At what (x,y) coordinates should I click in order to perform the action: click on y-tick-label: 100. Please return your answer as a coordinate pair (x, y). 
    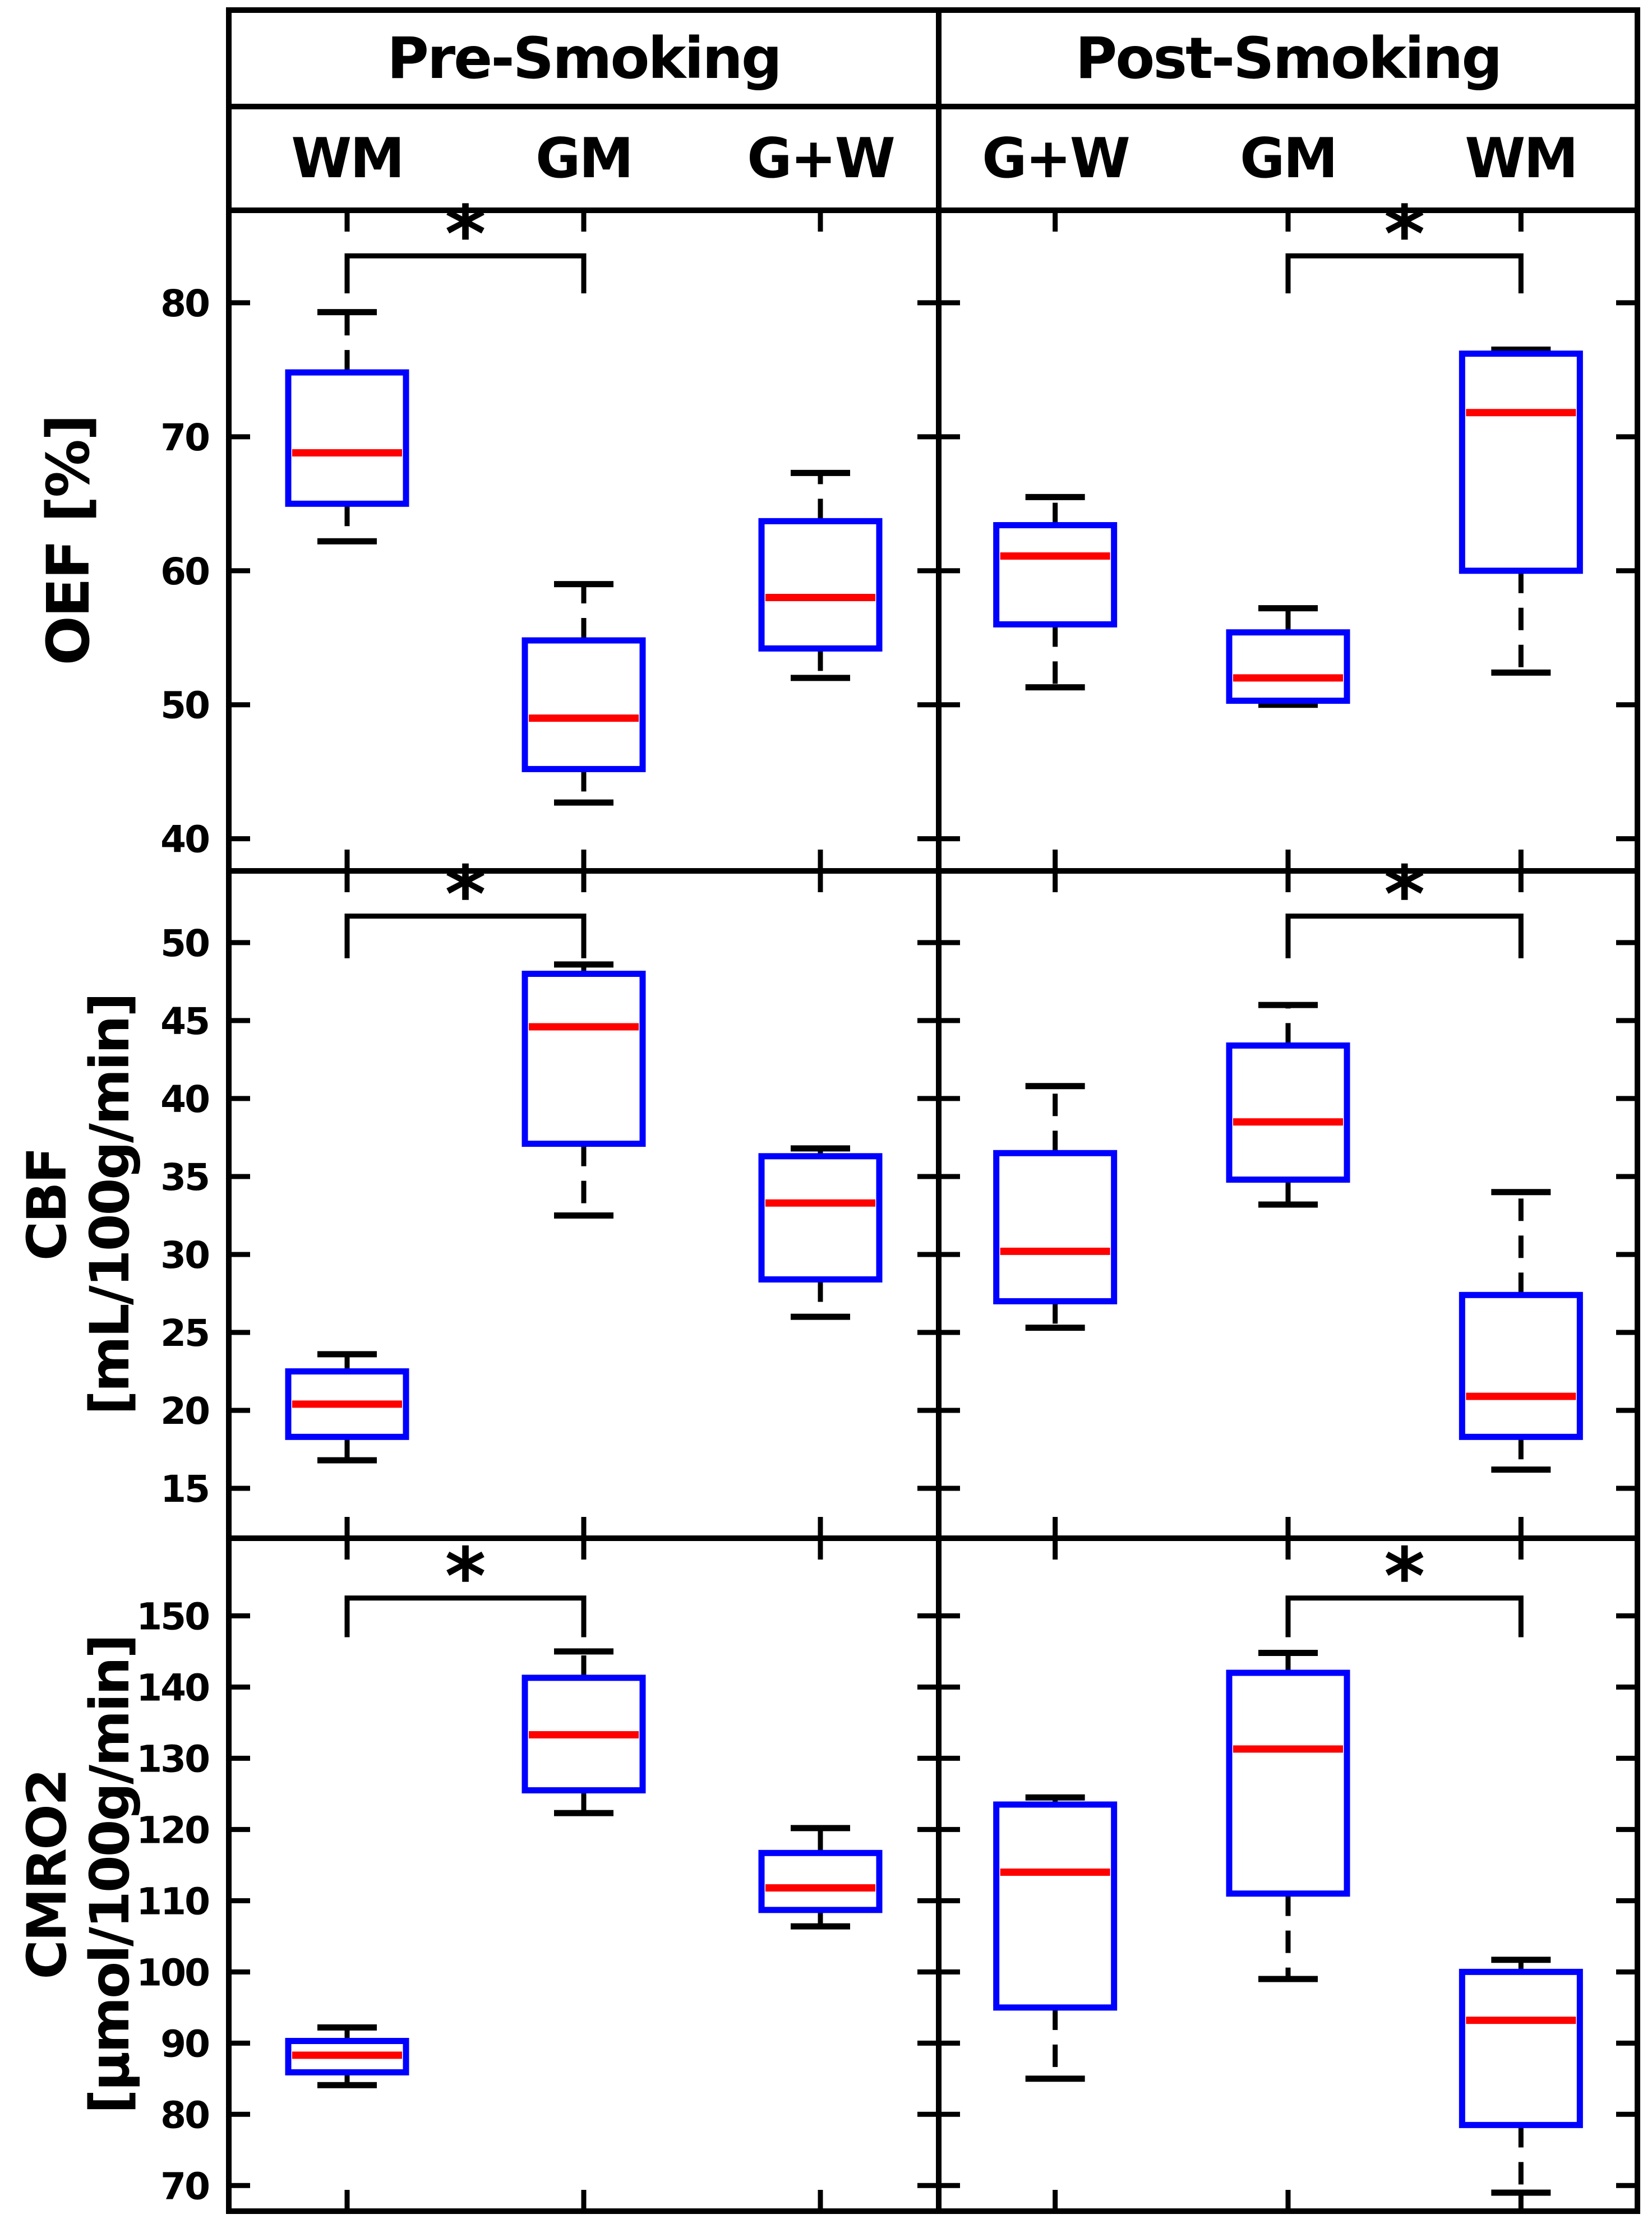
    Looking at the image, I should click on (172, 1972).